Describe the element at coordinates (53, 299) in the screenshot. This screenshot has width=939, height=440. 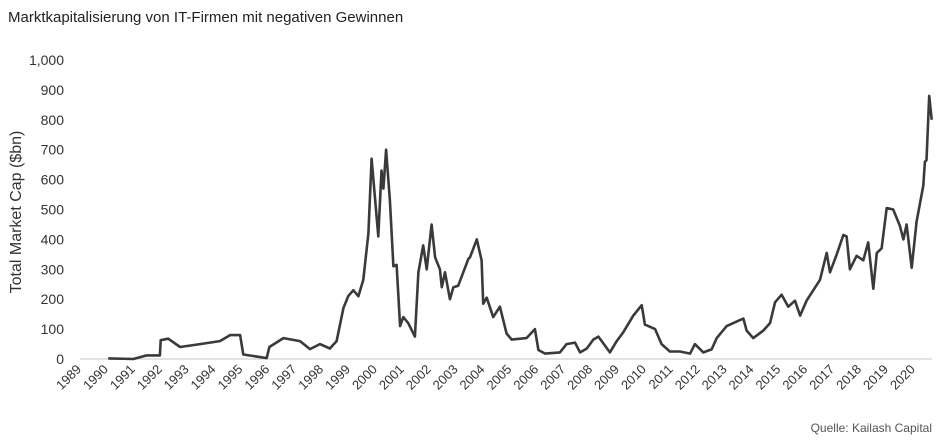
I see `y-tick-label: 200` at that location.